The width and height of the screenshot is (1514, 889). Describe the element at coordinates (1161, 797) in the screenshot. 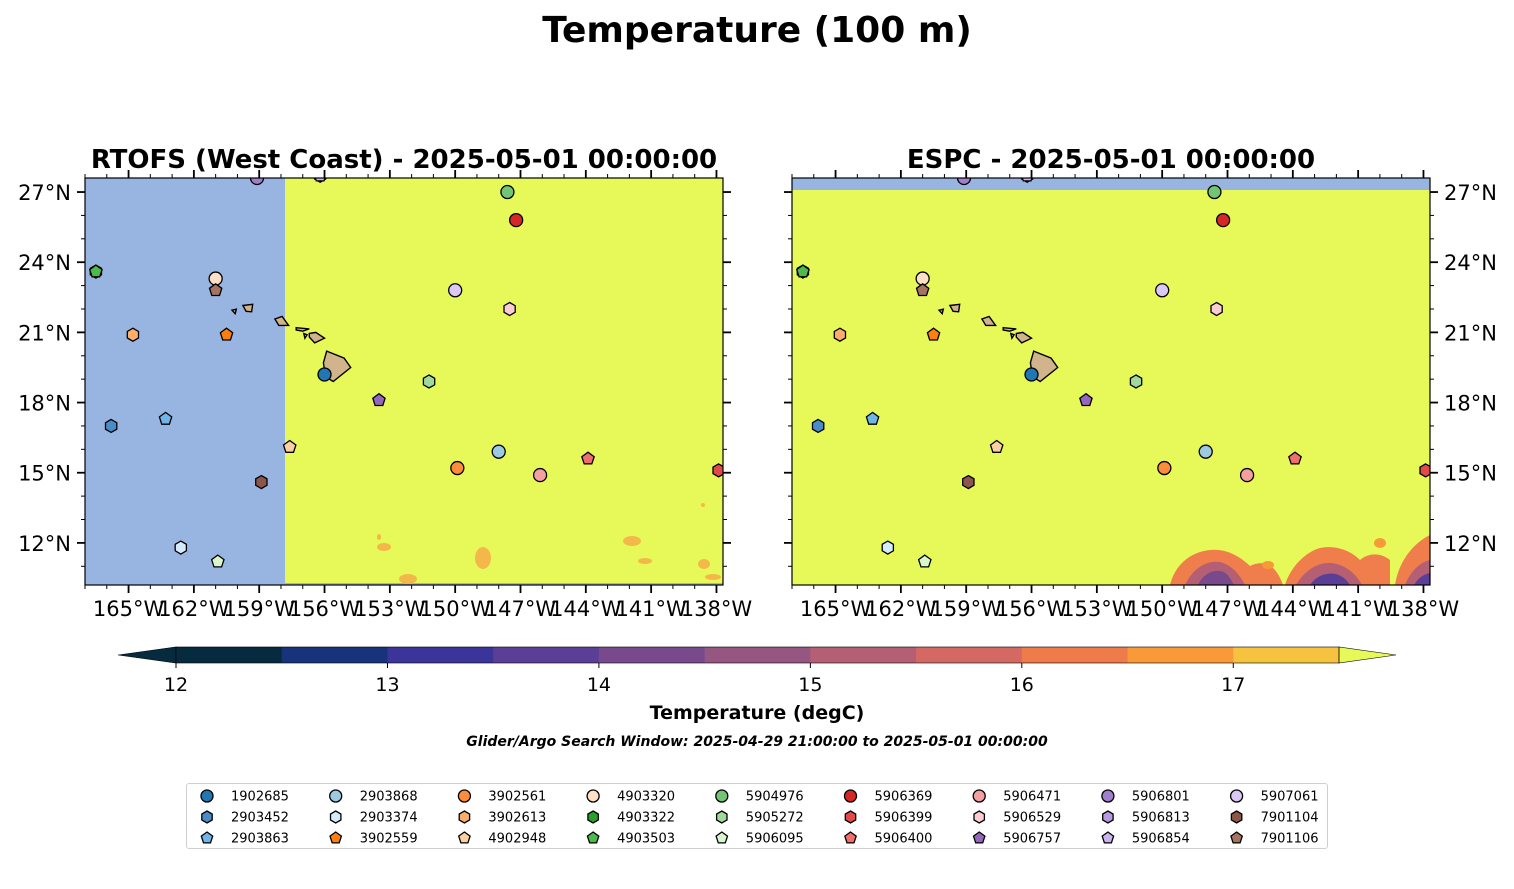

I see `legend-label: 5906801` at that location.